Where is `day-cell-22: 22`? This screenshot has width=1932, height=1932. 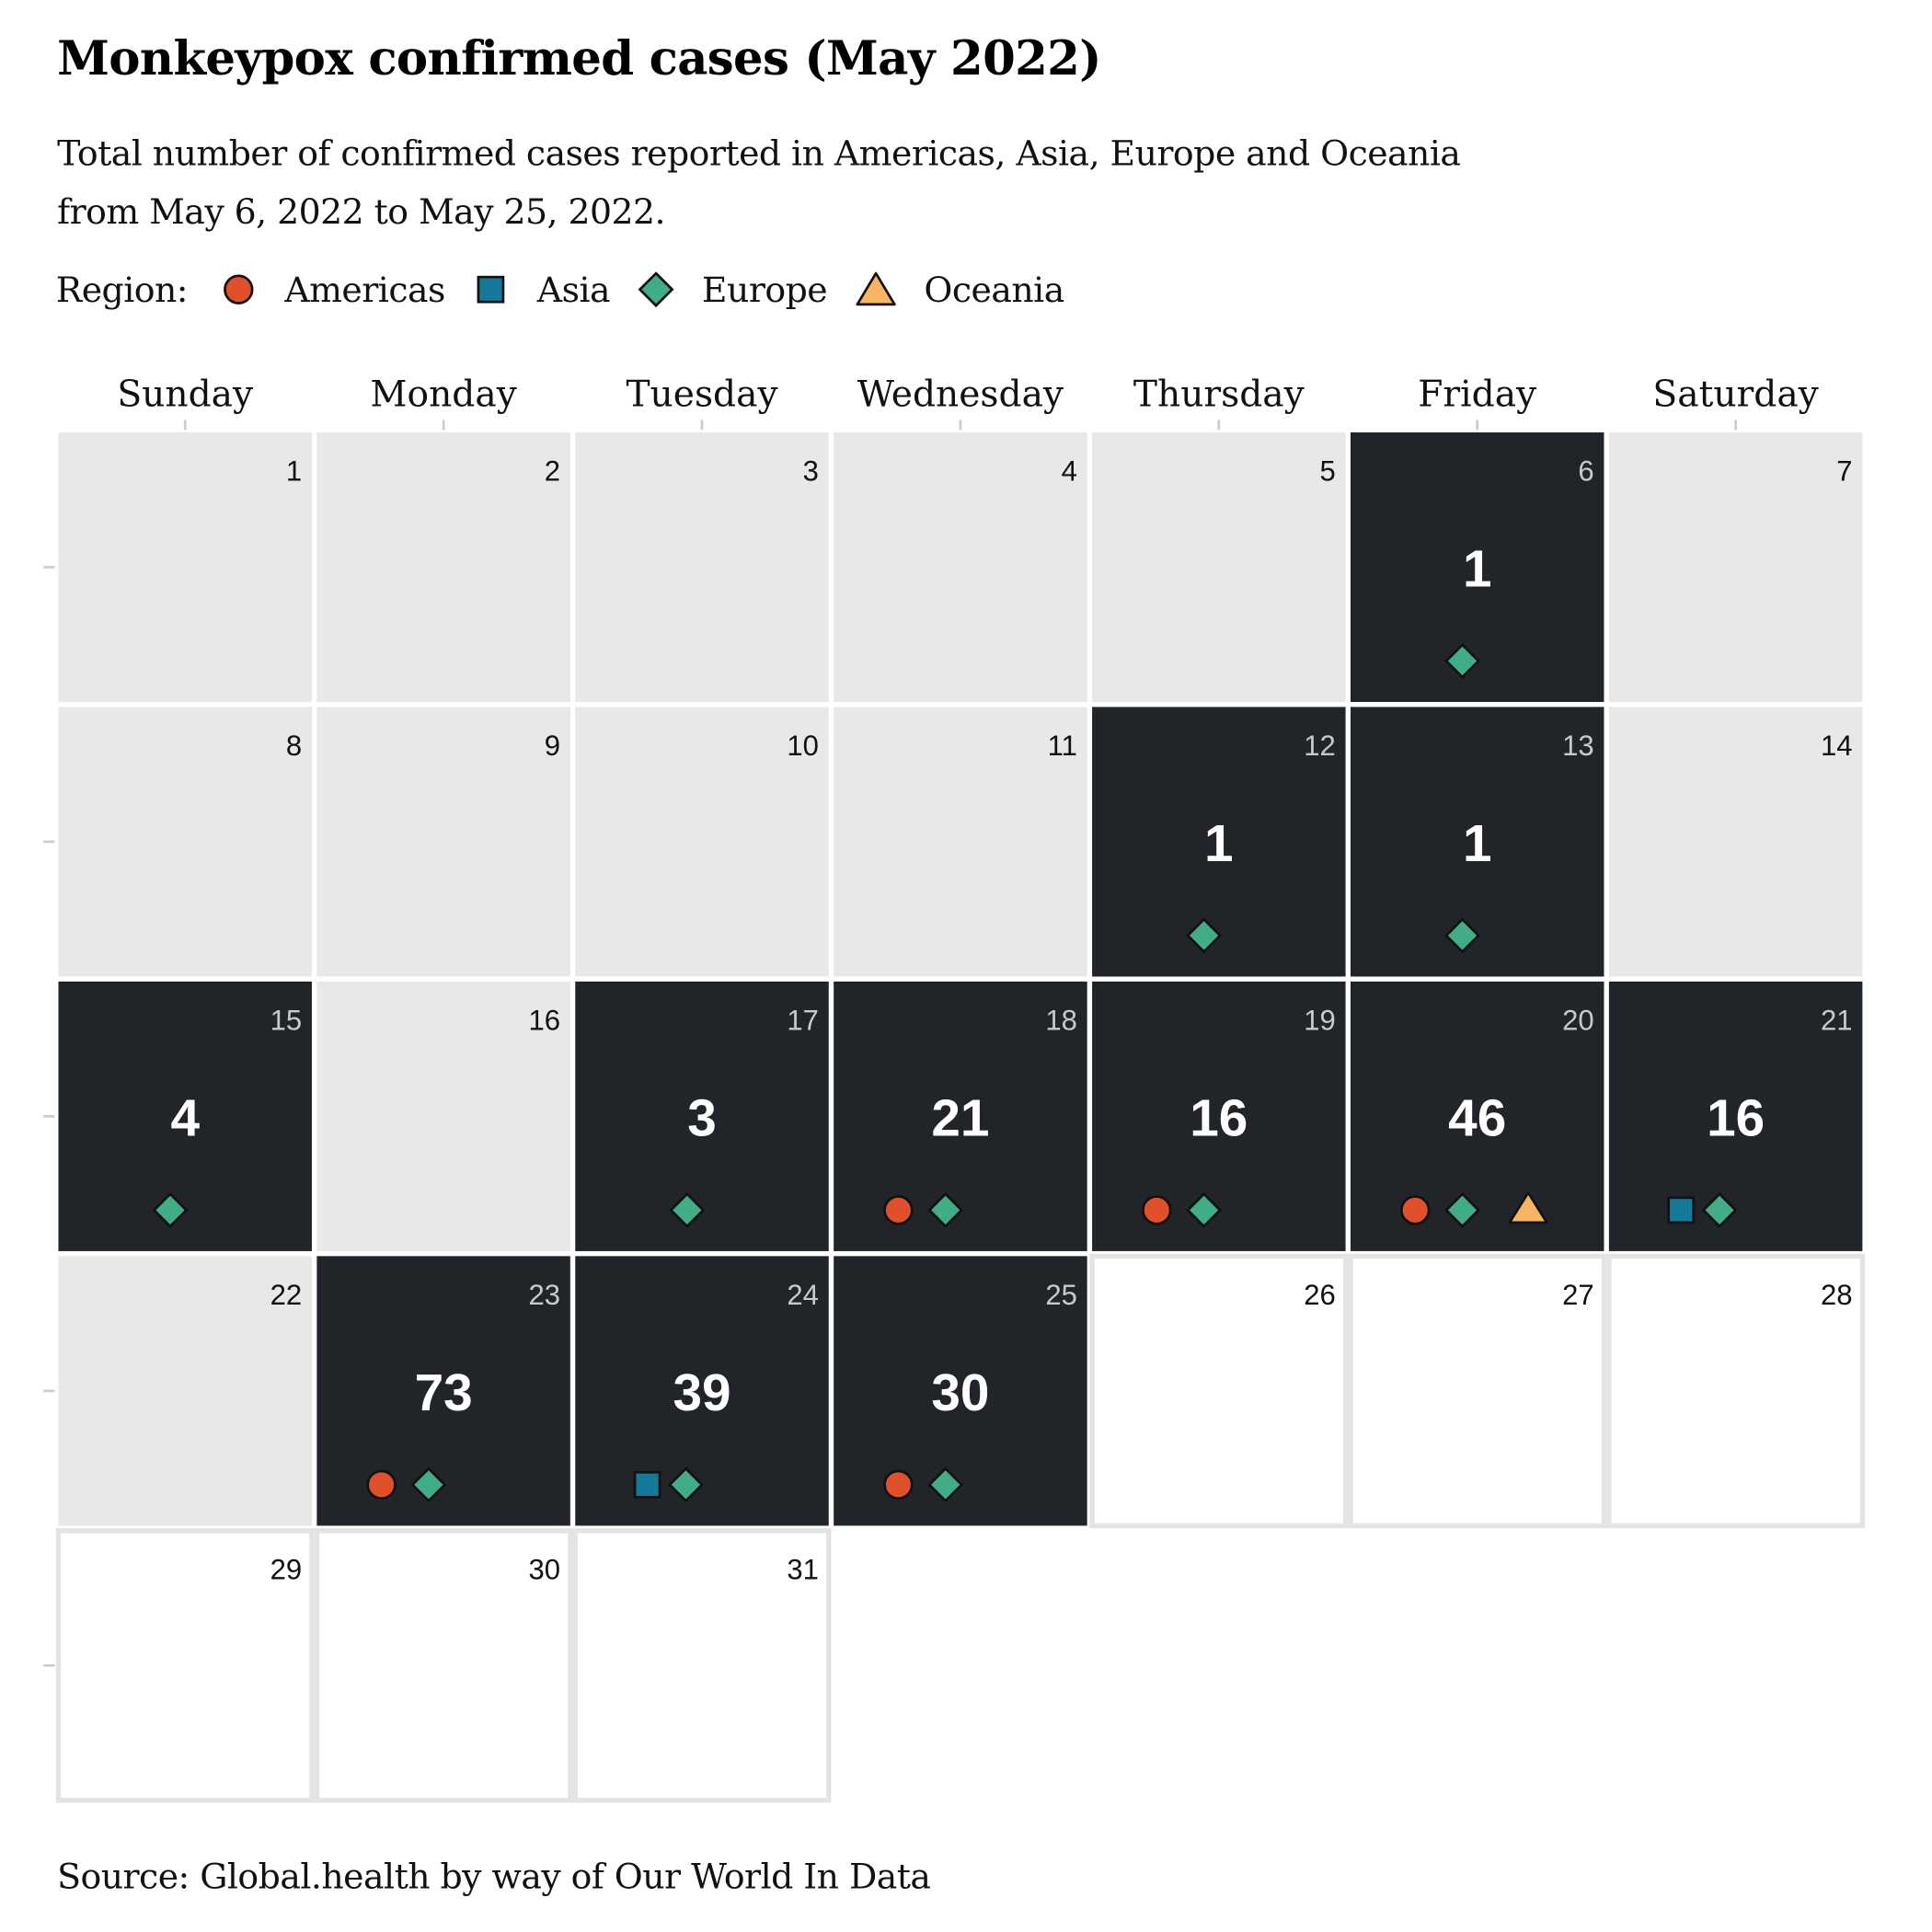
day-cell-22: 22 is located at coordinates (185, 1391).